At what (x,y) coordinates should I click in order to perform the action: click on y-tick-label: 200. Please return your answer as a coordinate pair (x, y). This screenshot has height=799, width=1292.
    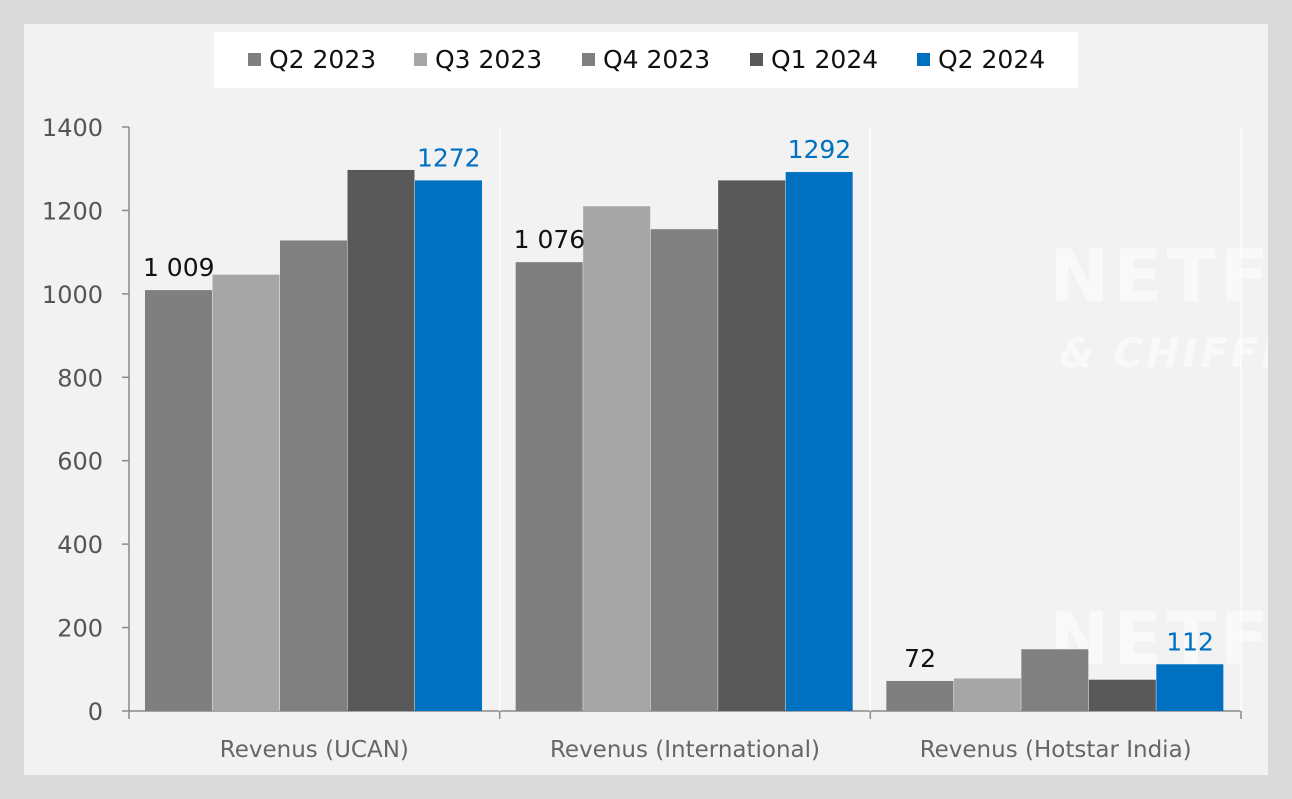
    Looking at the image, I should click on (80, 629).